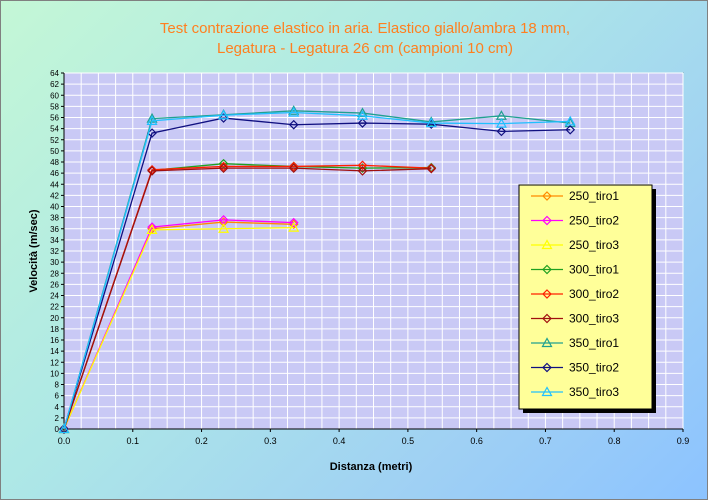  What do you see at coordinates (575, 270) in the screenshot?
I see `legend-item-300-tiro1: 300_tiro1` at bounding box center [575, 270].